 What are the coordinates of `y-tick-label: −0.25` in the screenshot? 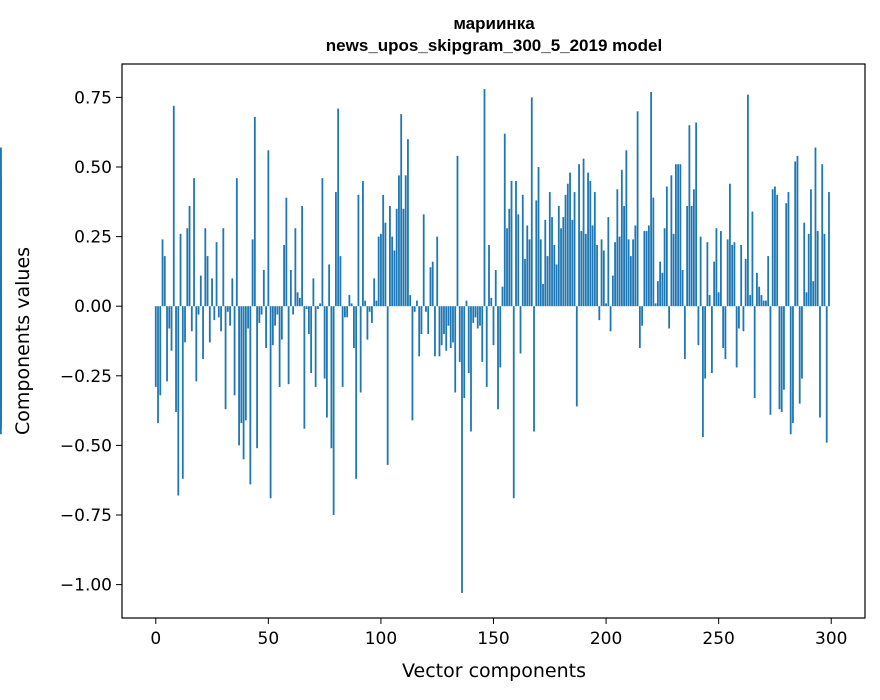 It's located at (86, 377).